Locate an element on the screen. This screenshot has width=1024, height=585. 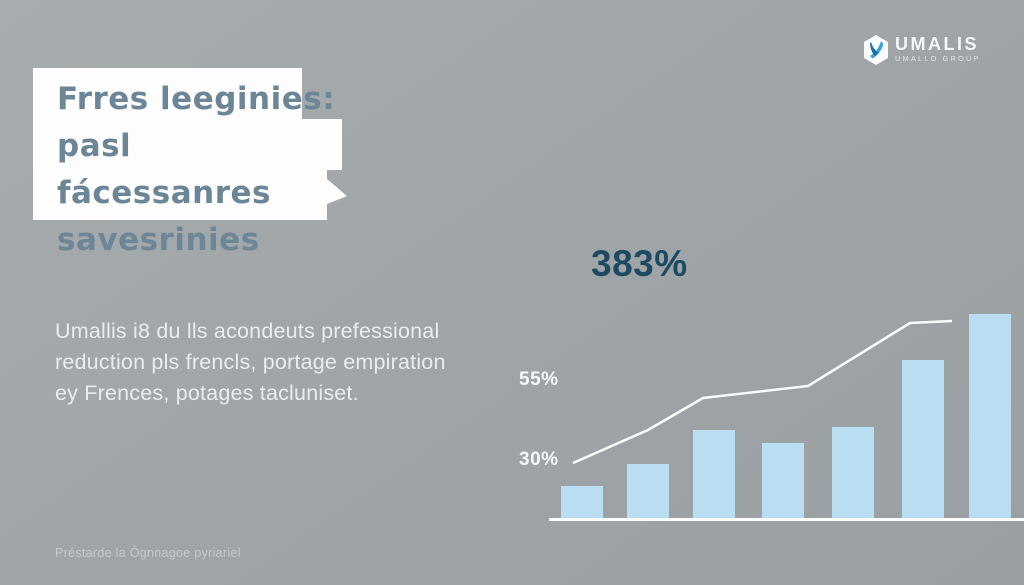
trend-line is located at coordinates (762, 392).